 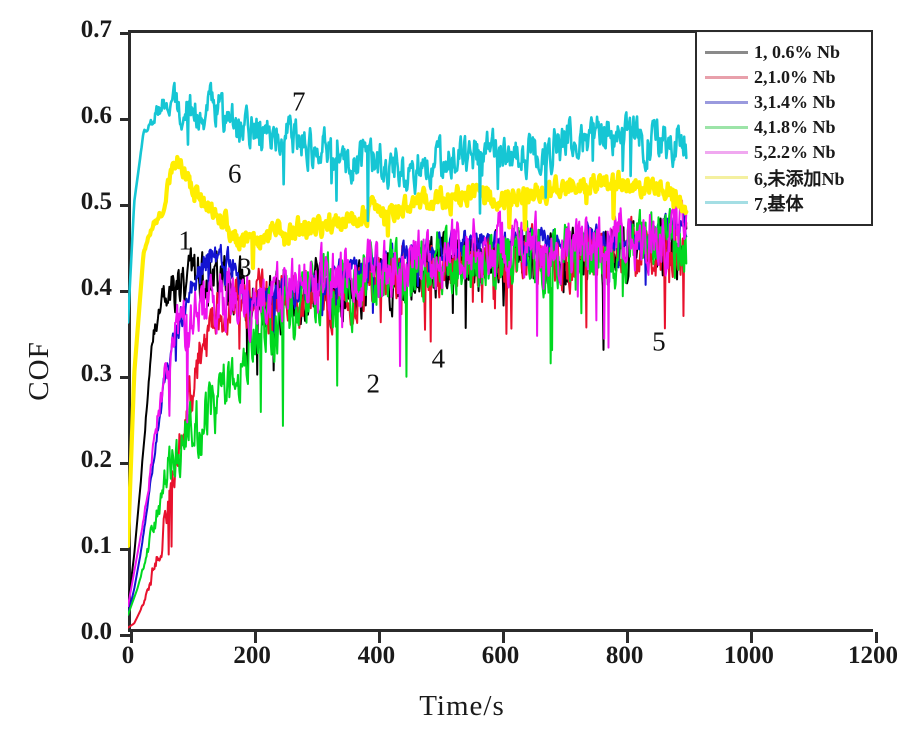 I want to click on x-axis-tick-label: 200, so click(x=252, y=655).